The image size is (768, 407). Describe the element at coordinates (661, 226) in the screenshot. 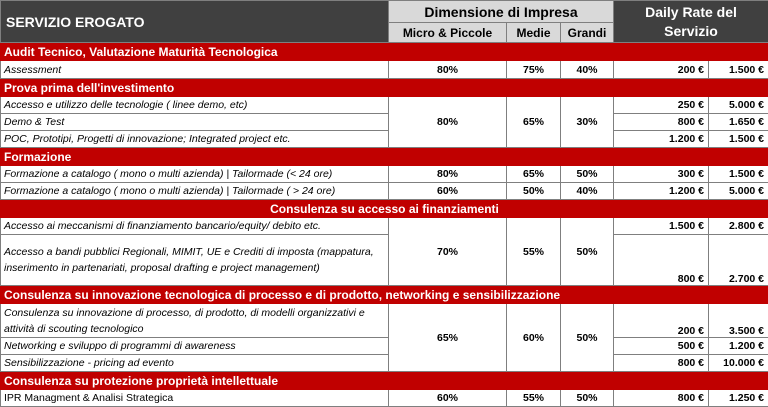

I see `row-meccanismi-rate-min: 1.500 €` at that location.